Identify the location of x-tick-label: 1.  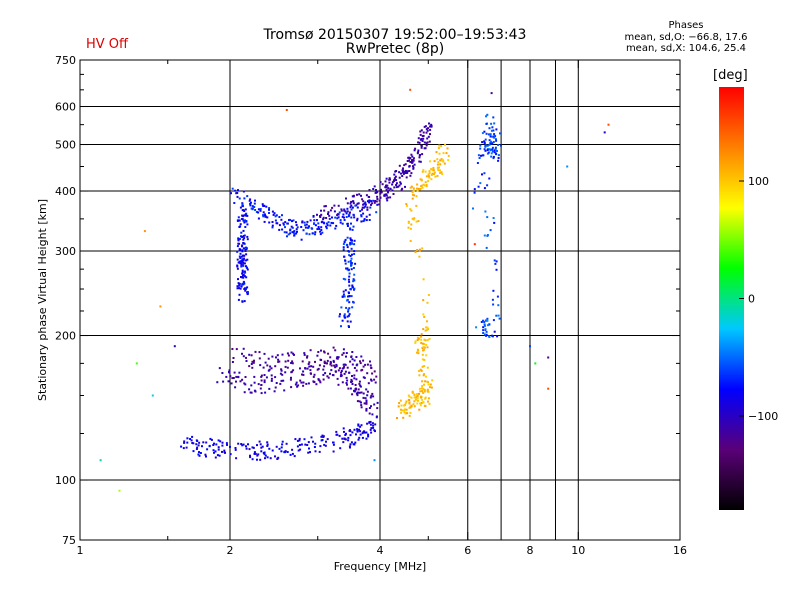
(80, 550).